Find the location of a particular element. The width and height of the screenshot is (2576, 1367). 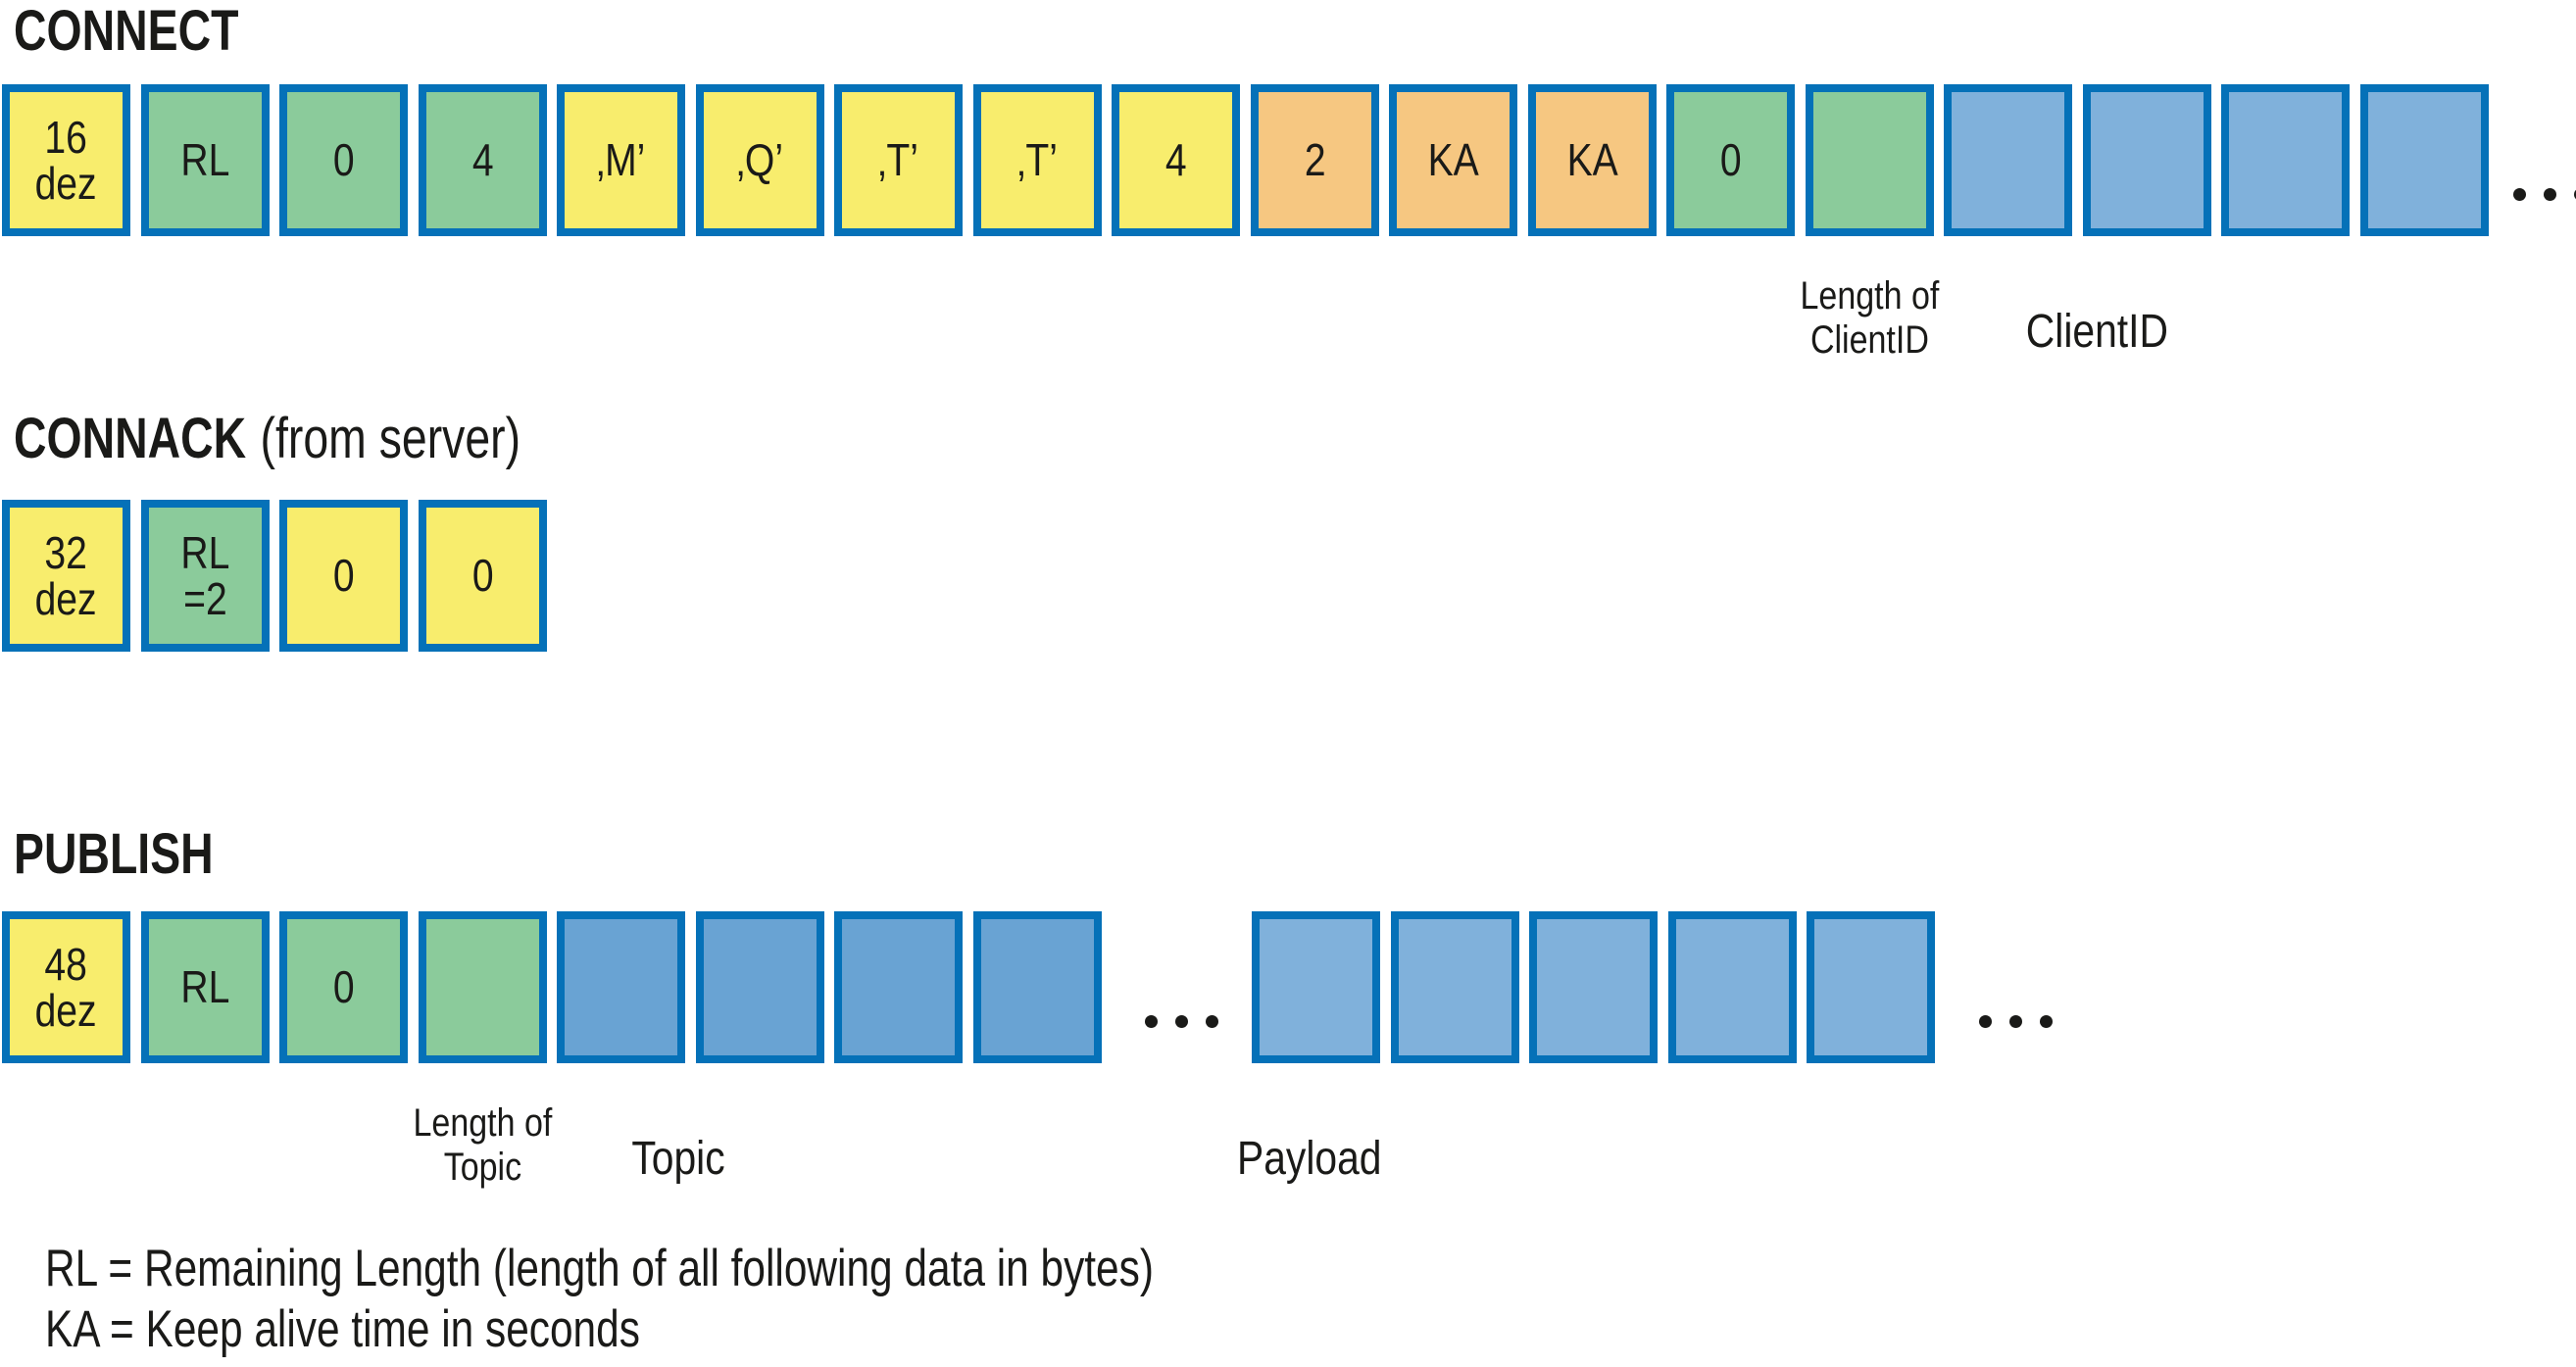

field-label-text: Topic is located at coordinates (678, 1159).